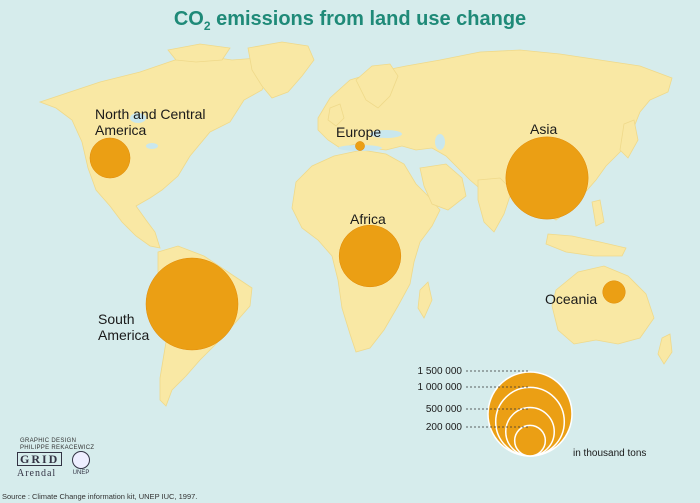  I want to click on landmass-japan, so click(629, 139).